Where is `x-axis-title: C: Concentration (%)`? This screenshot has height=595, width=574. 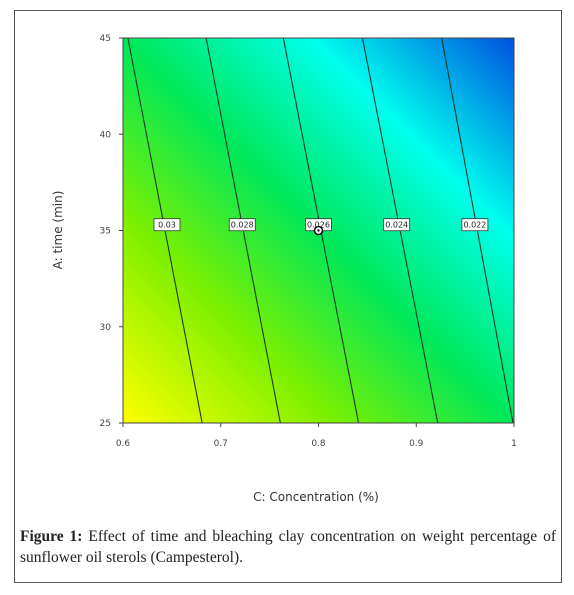
x-axis-title: C: Concentration (%) is located at coordinates (316, 497).